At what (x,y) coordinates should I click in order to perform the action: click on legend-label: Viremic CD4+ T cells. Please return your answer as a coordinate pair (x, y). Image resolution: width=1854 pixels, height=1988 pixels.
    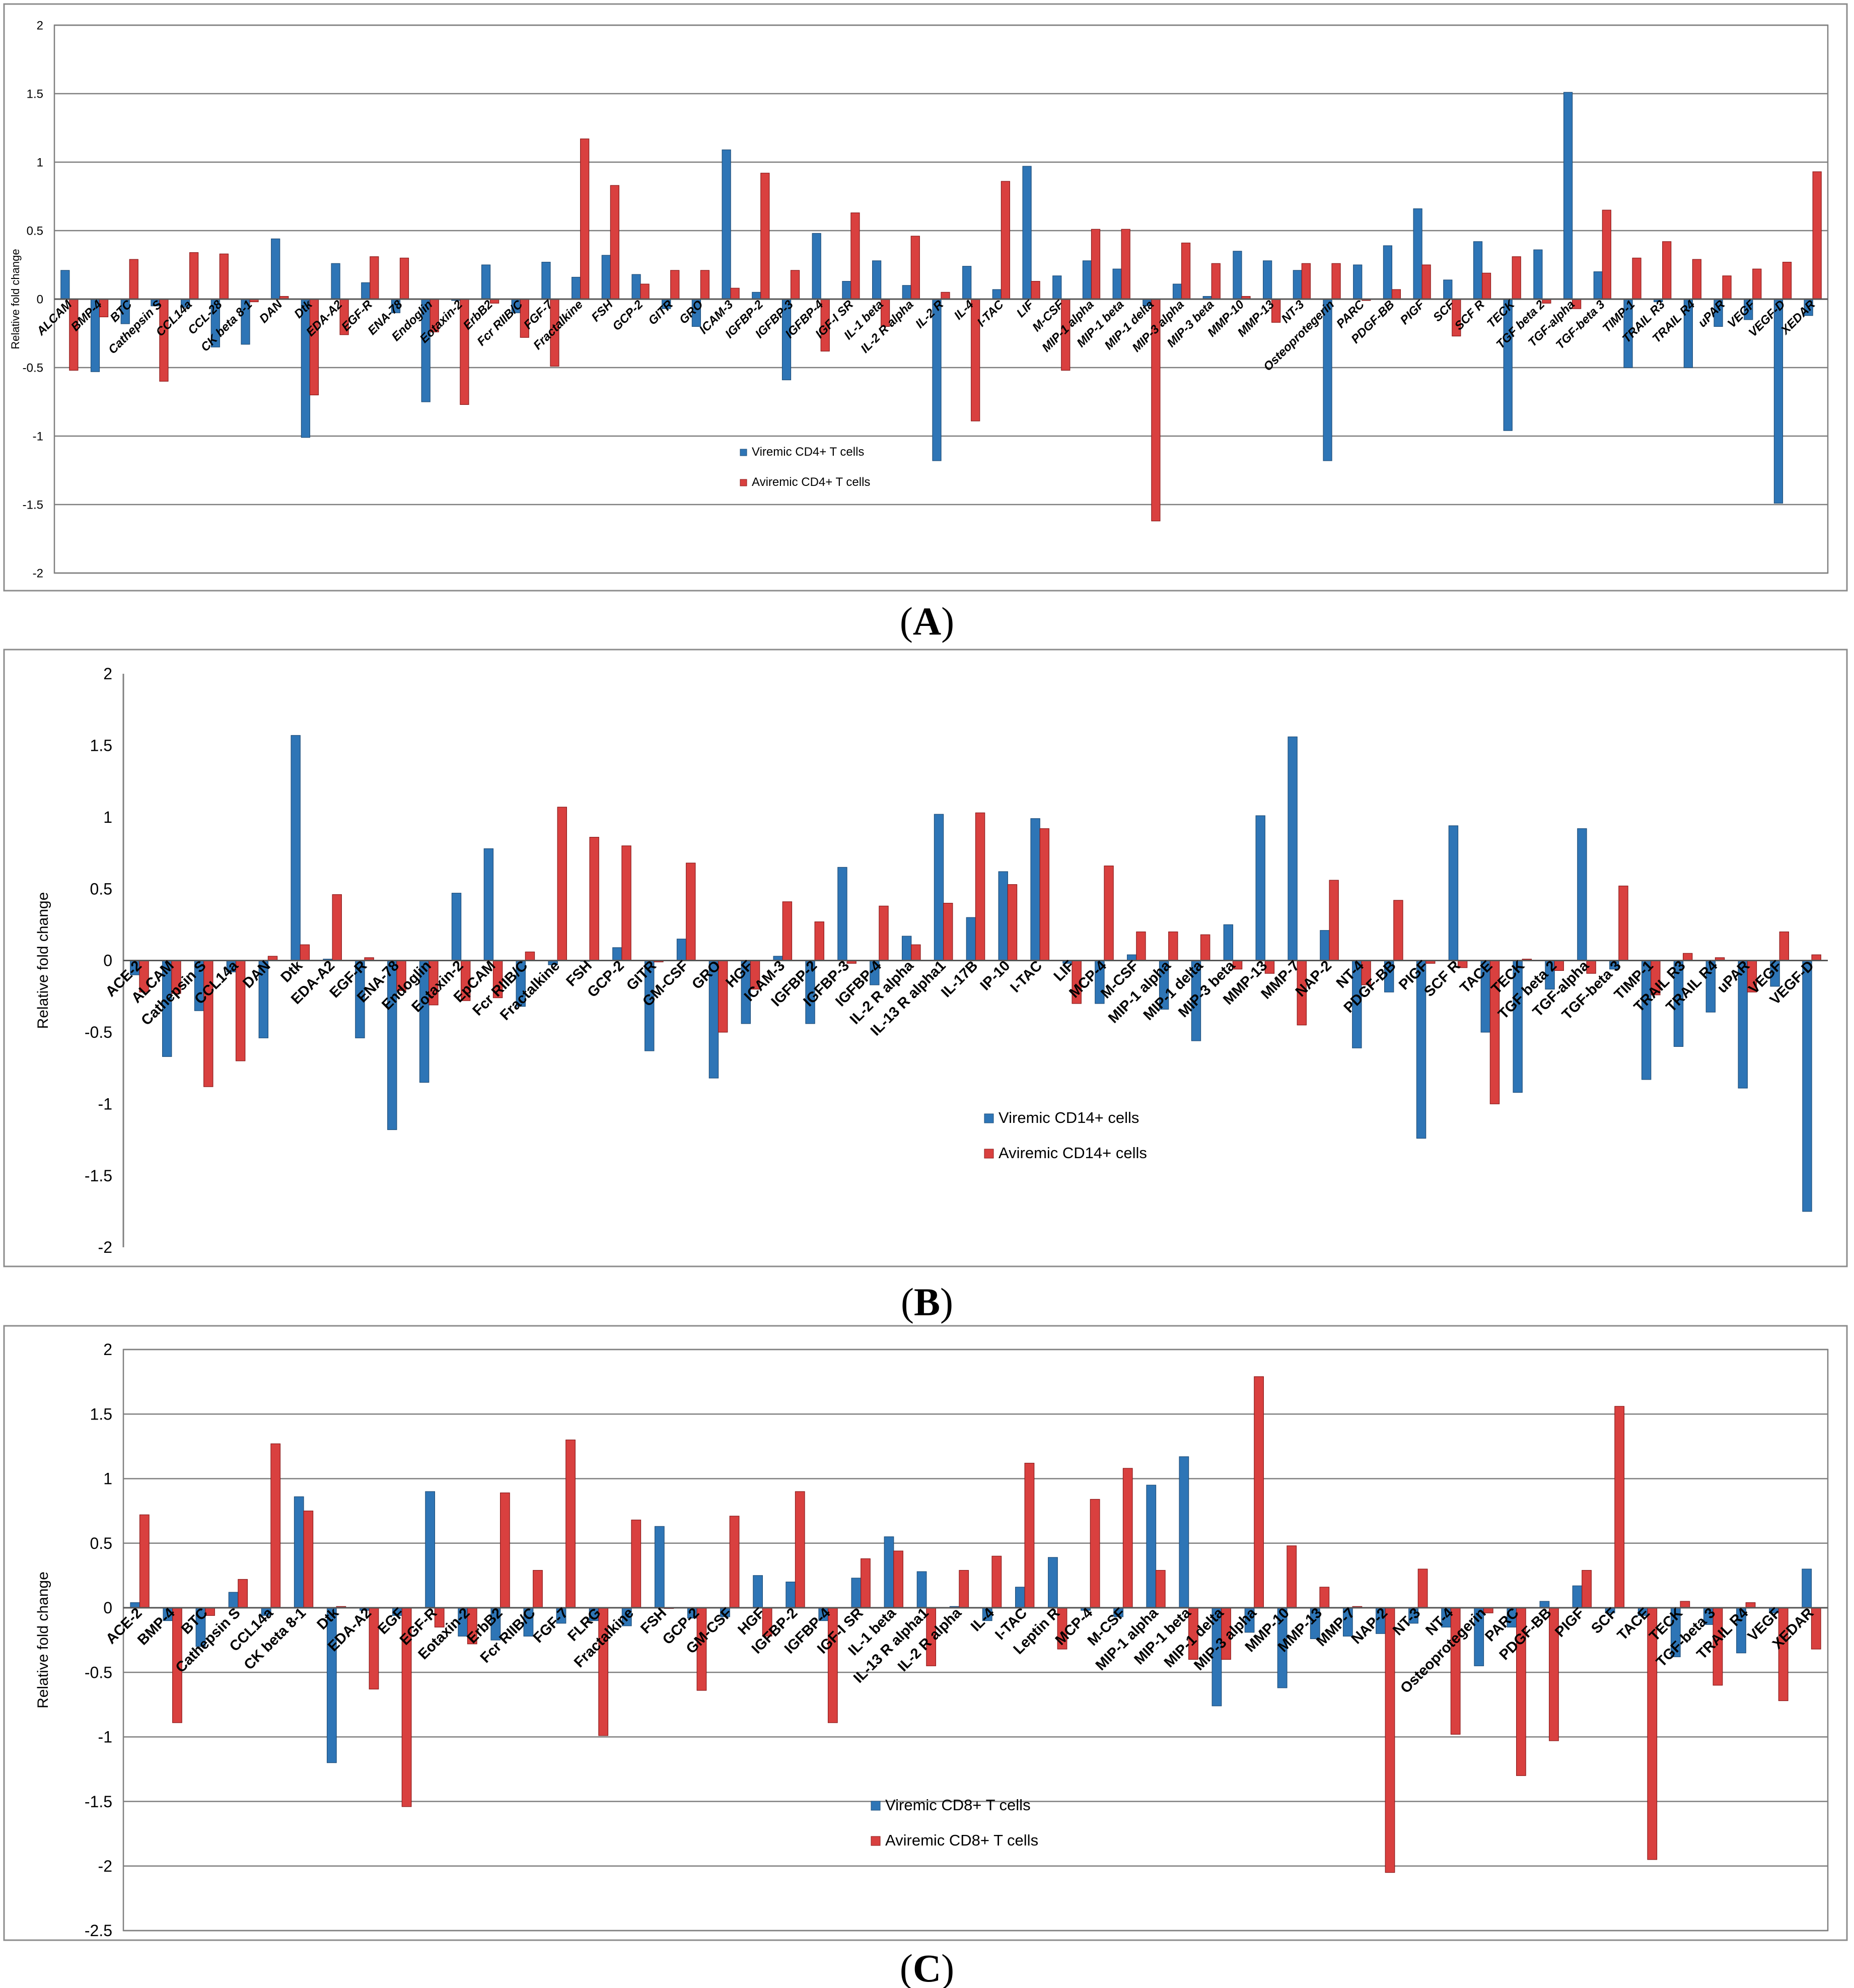
    Looking at the image, I should click on (808, 452).